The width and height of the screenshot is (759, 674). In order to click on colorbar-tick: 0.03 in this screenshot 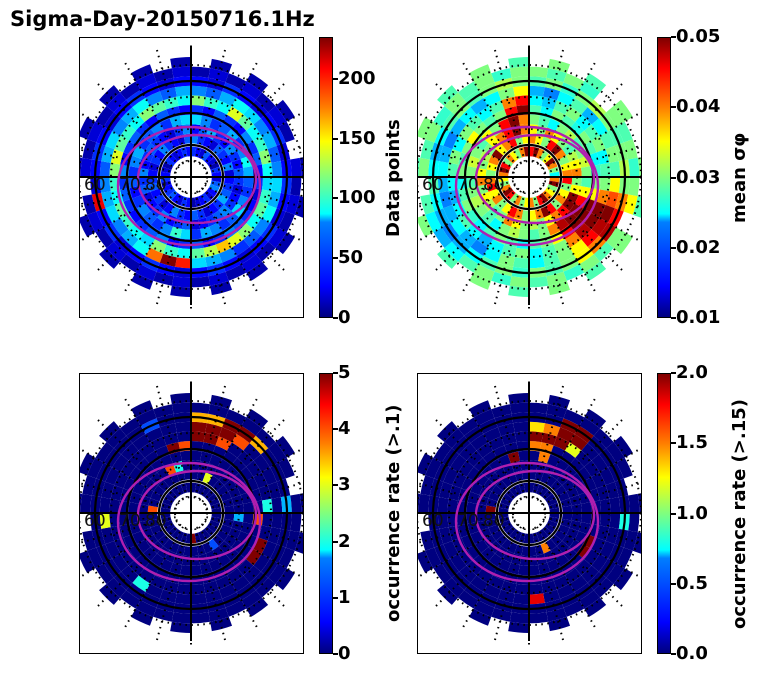, I will do `click(695, 177)`.